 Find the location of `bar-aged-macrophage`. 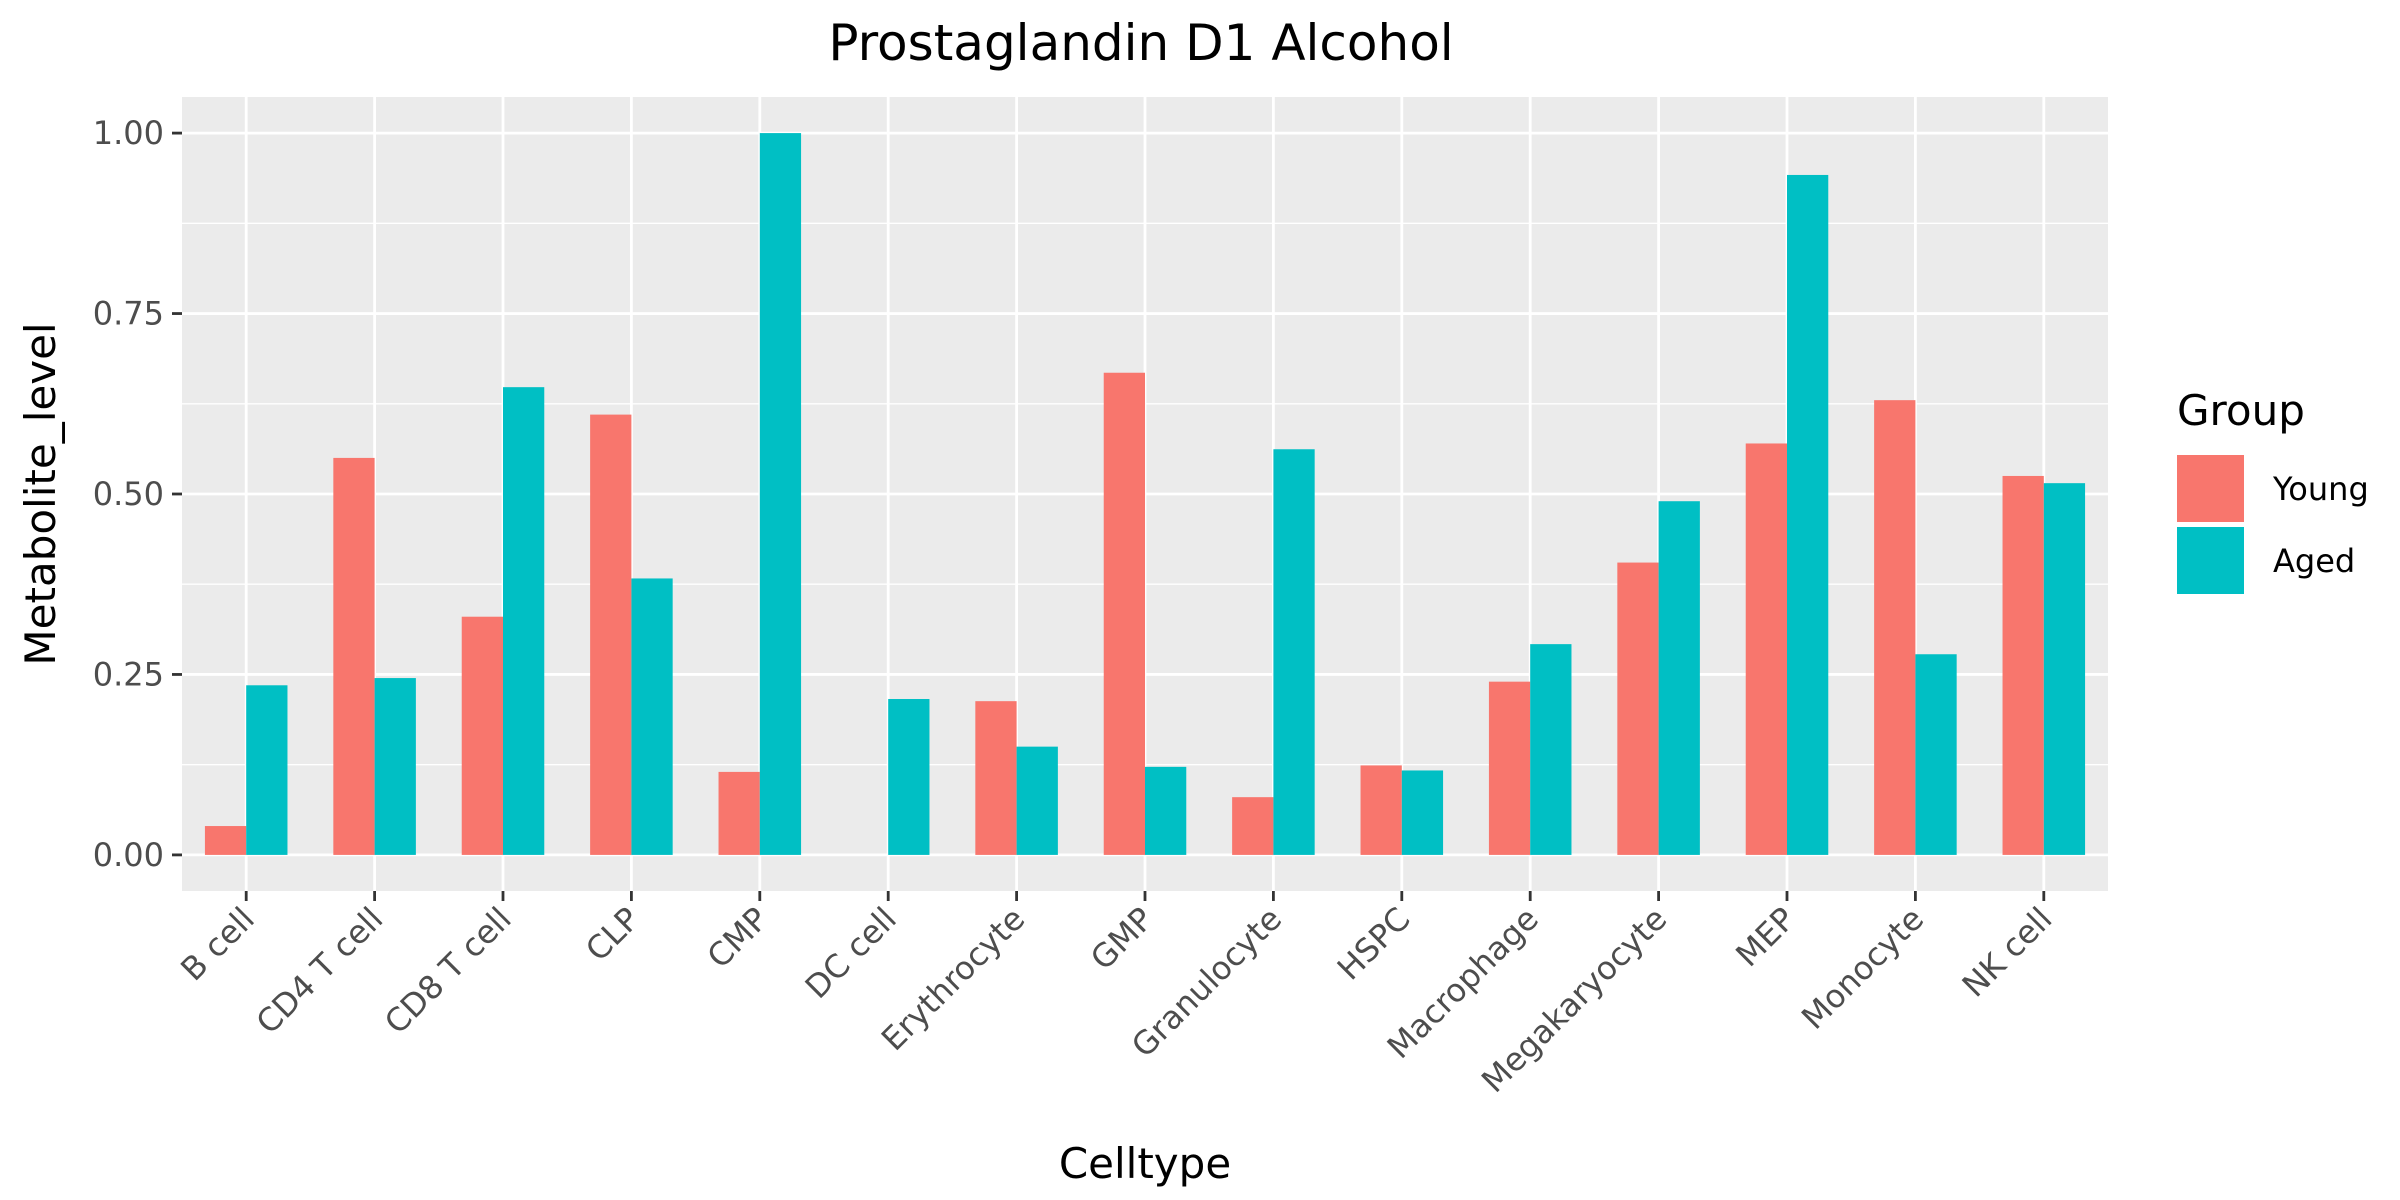

bar-aged-macrophage is located at coordinates (1551, 749).